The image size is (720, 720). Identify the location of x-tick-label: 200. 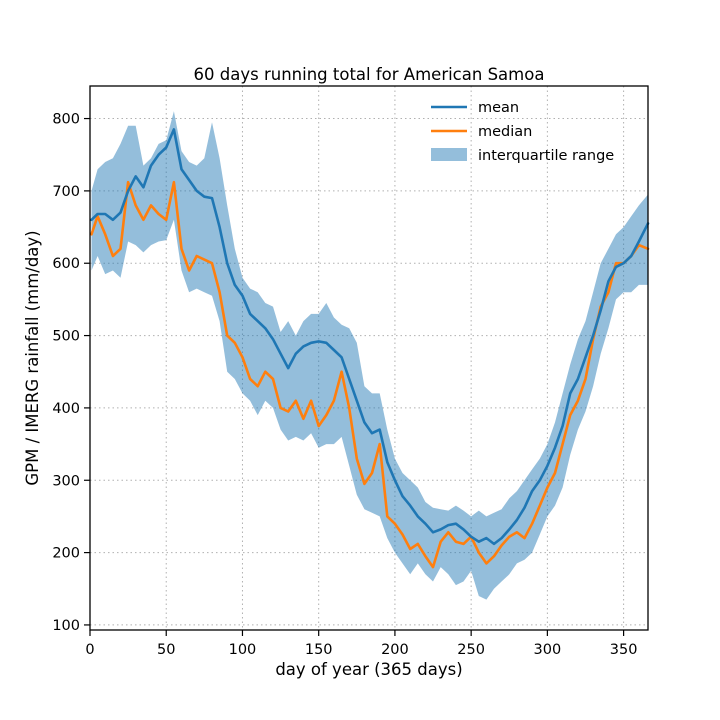
(395, 650).